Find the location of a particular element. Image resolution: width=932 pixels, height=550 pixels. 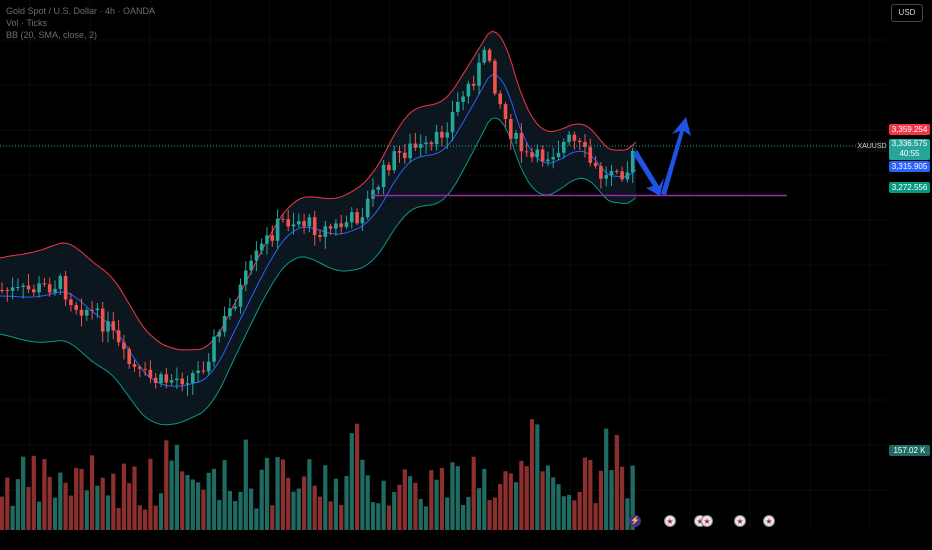

lower-band-label: 3,272.556 is located at coordinates (909, 187).